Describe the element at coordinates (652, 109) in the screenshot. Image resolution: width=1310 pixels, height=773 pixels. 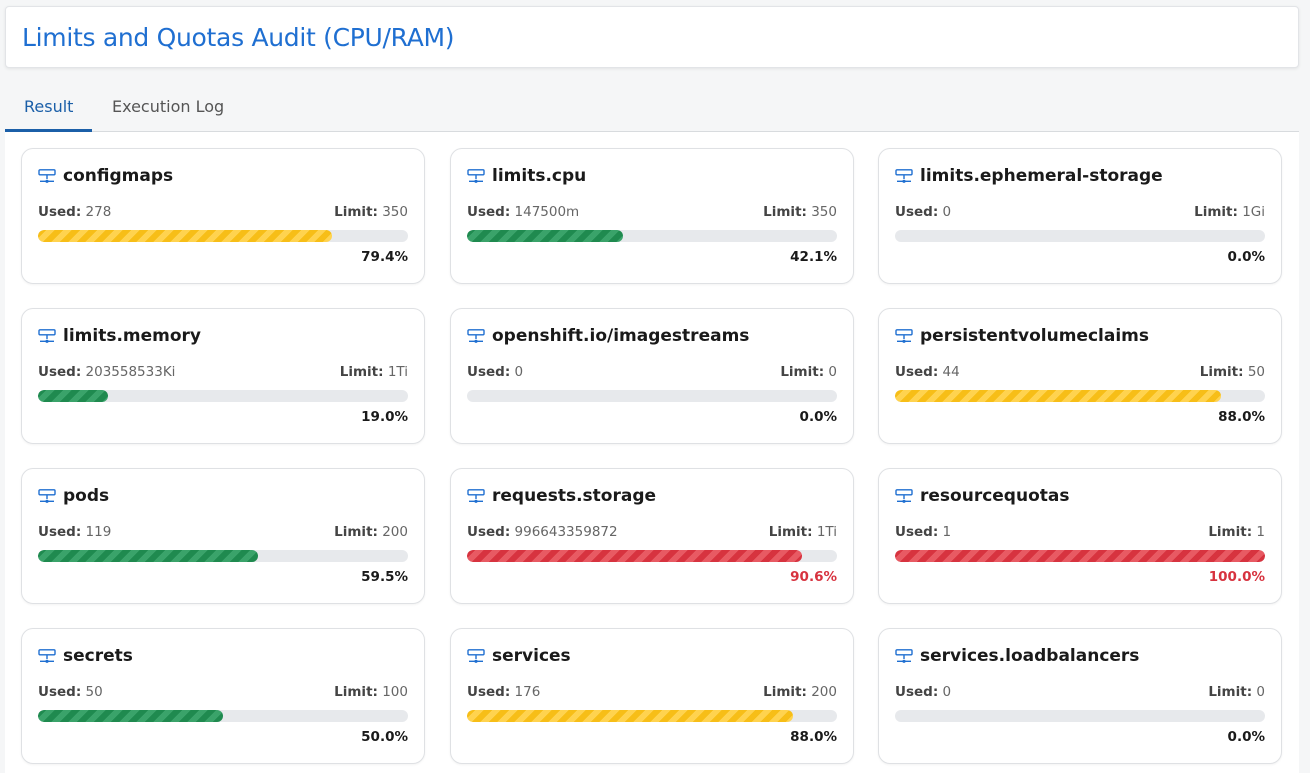
I see `tab-bar: Result Execution Log` at that location.